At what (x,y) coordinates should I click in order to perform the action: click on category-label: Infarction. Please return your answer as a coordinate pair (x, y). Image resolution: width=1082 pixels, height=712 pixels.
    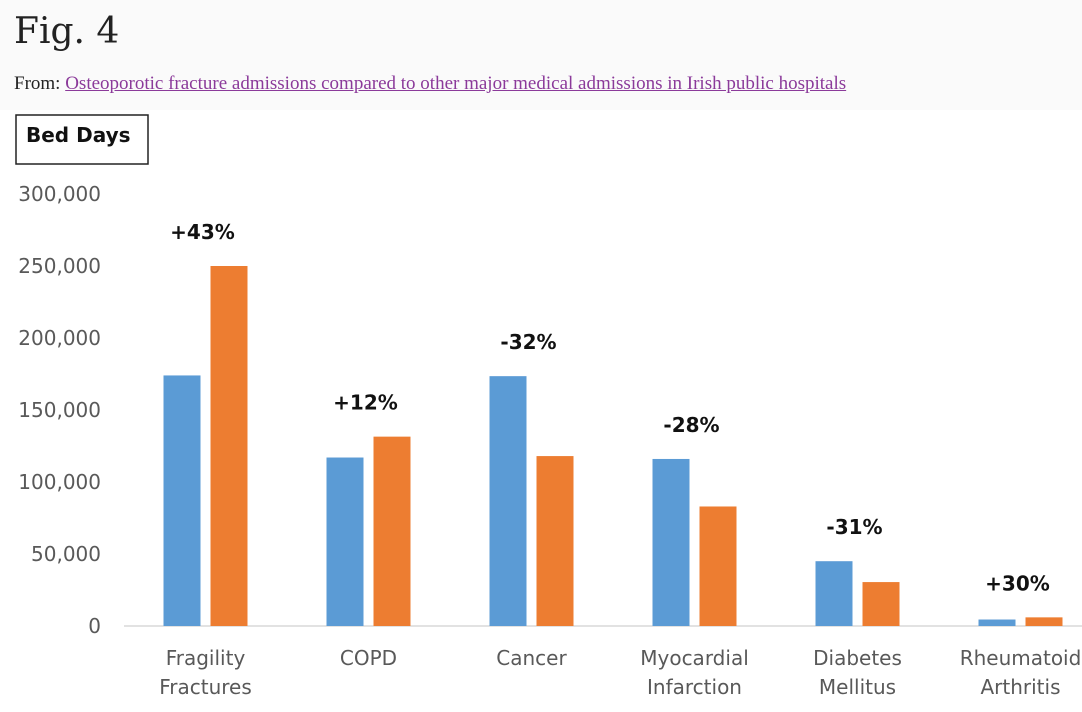
    Looking at the image, I should click on (694, 687).